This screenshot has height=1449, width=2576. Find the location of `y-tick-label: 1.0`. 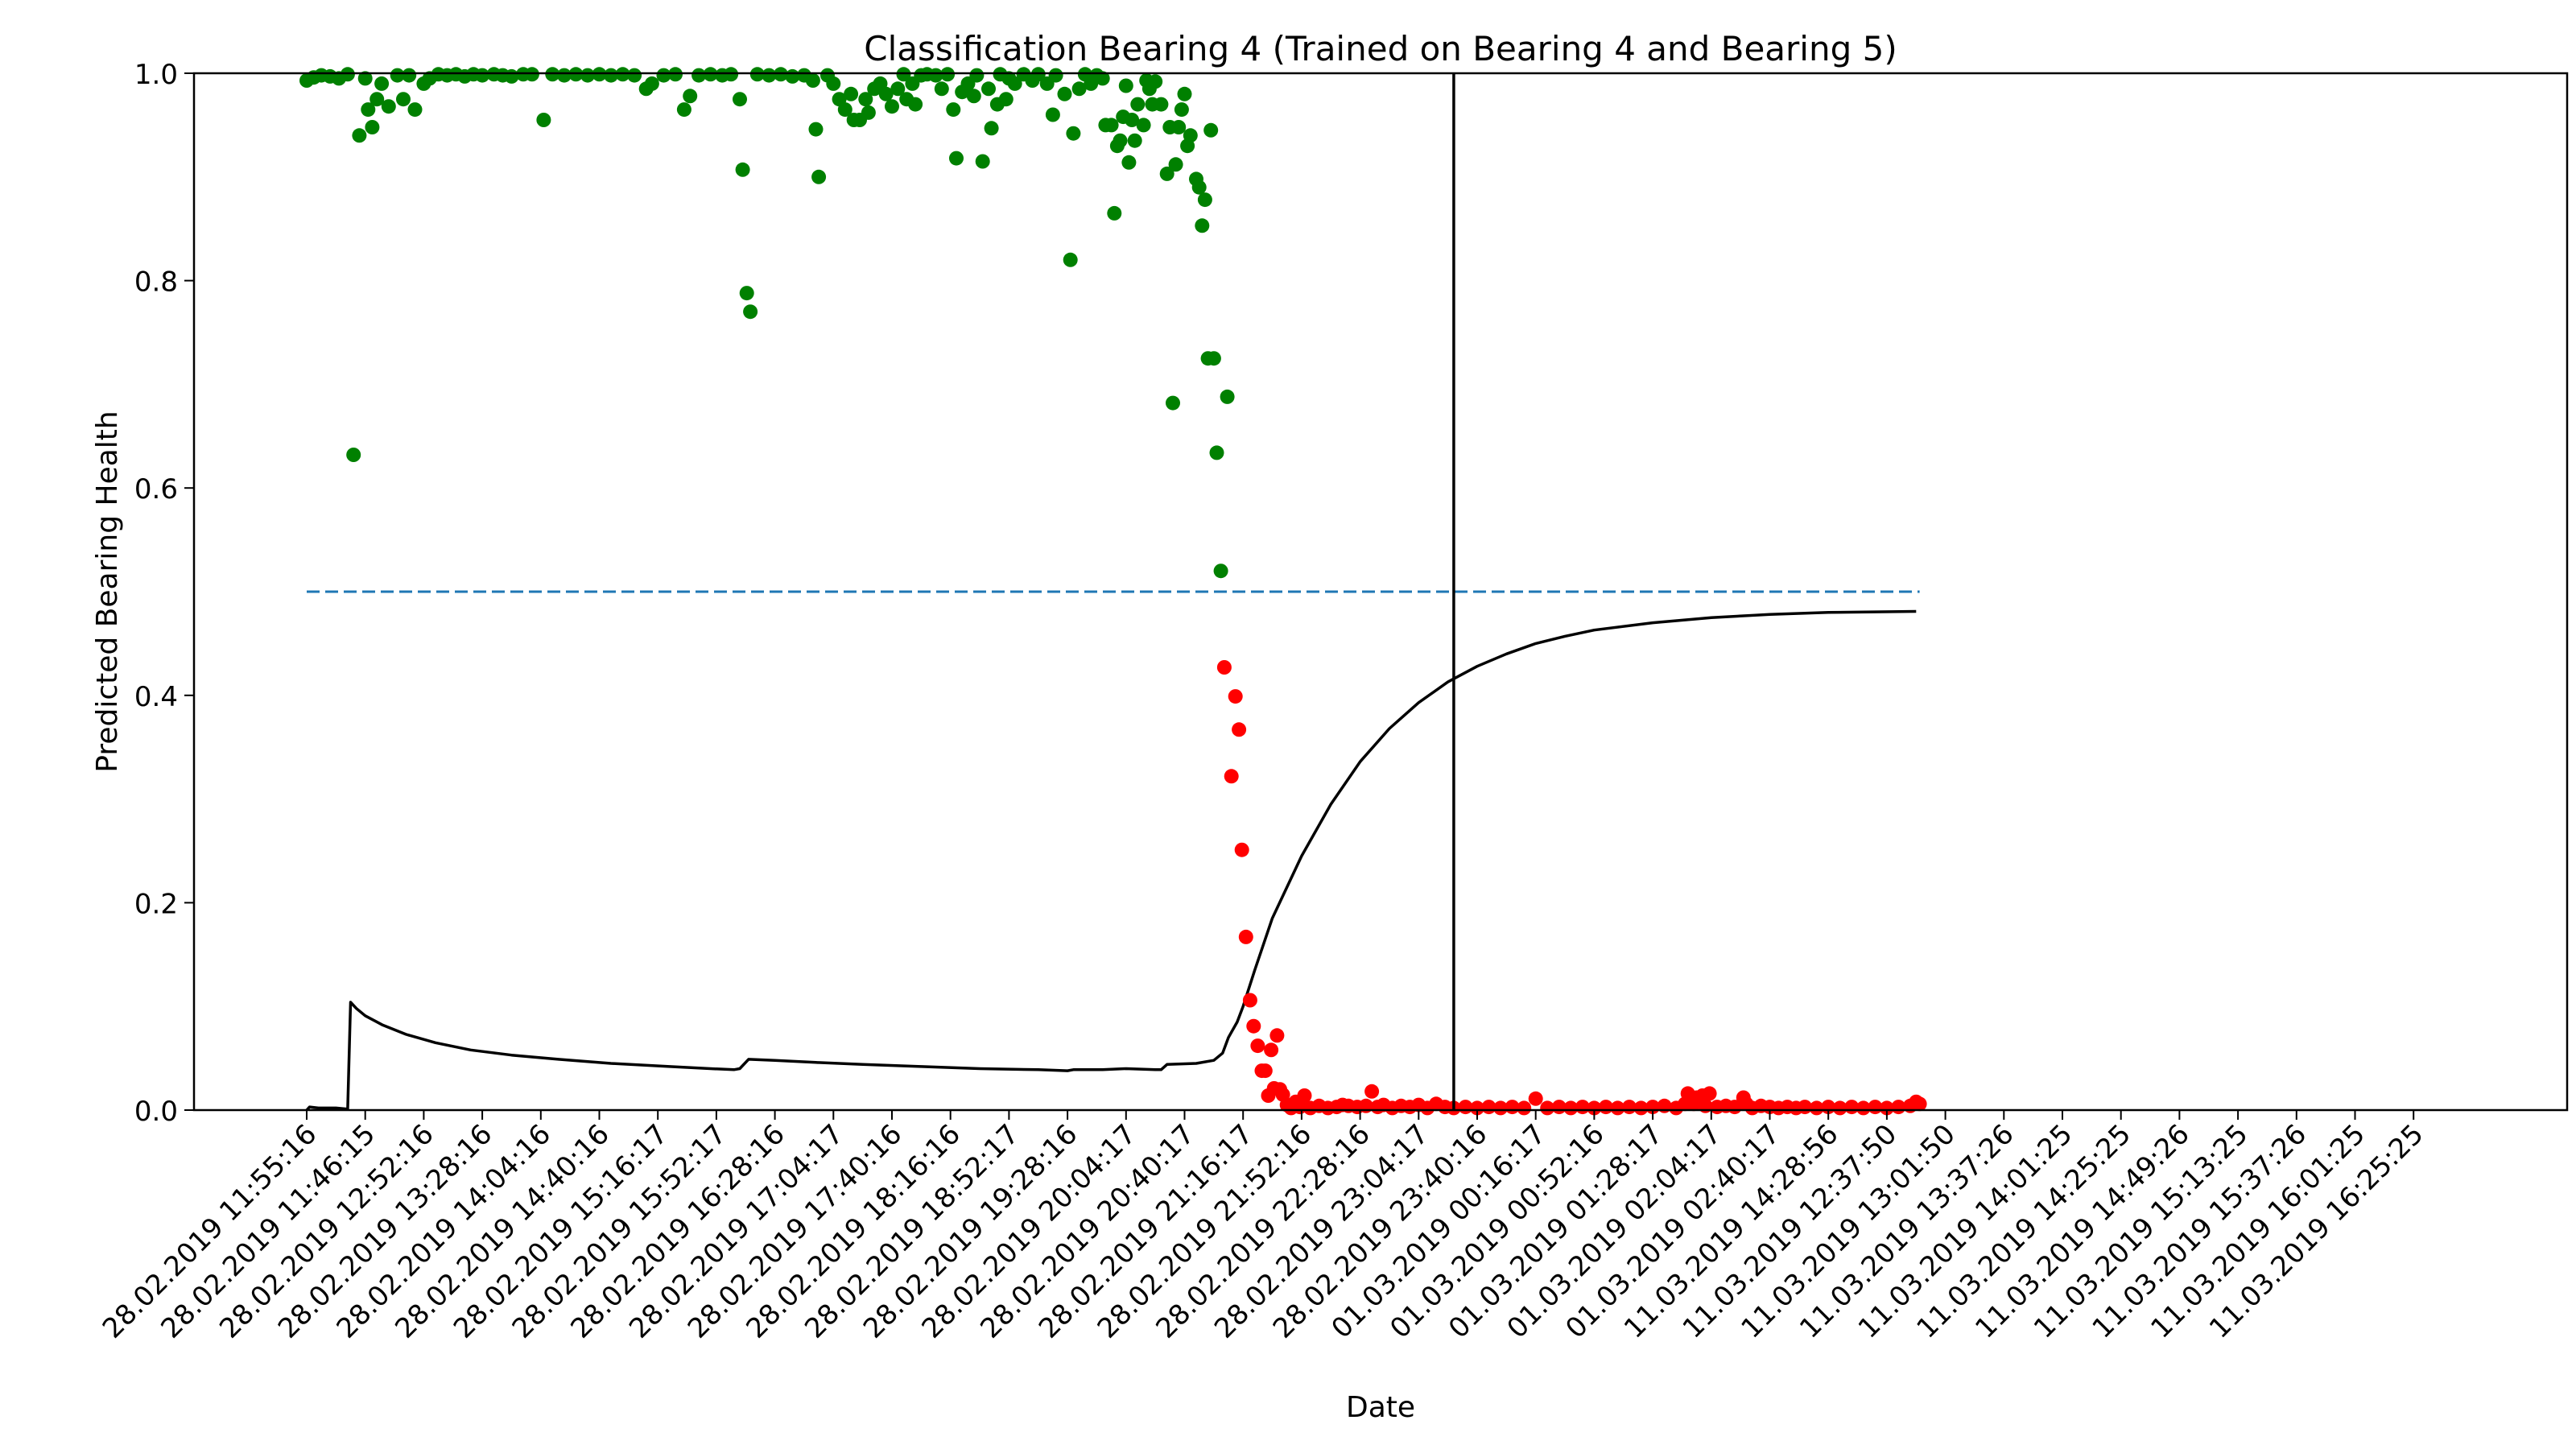

y-tick-label: 1.0 is located at coordinates (156, 75).